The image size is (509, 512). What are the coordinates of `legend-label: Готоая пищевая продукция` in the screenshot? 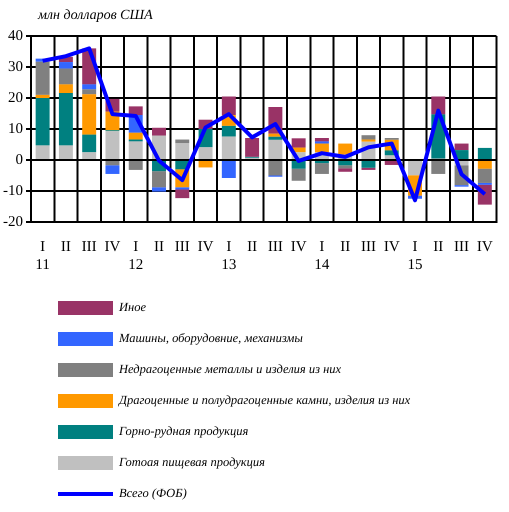 It's located at (192, 462).